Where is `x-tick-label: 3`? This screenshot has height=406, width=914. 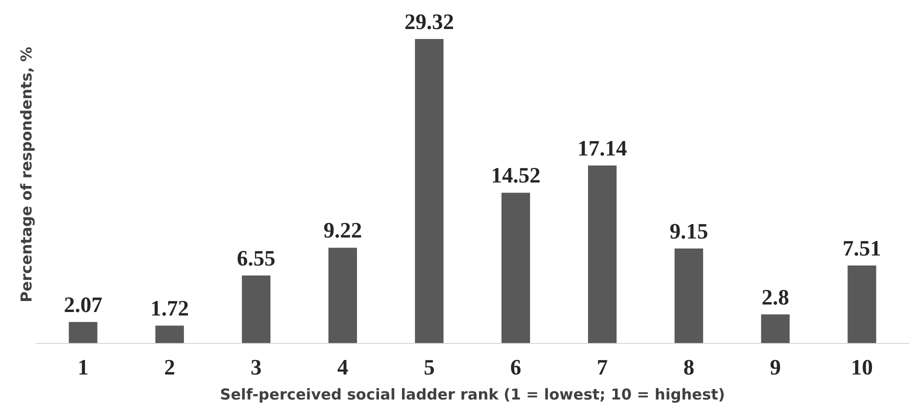 x-tick-label: 3 is located at coordinates (256, 367).